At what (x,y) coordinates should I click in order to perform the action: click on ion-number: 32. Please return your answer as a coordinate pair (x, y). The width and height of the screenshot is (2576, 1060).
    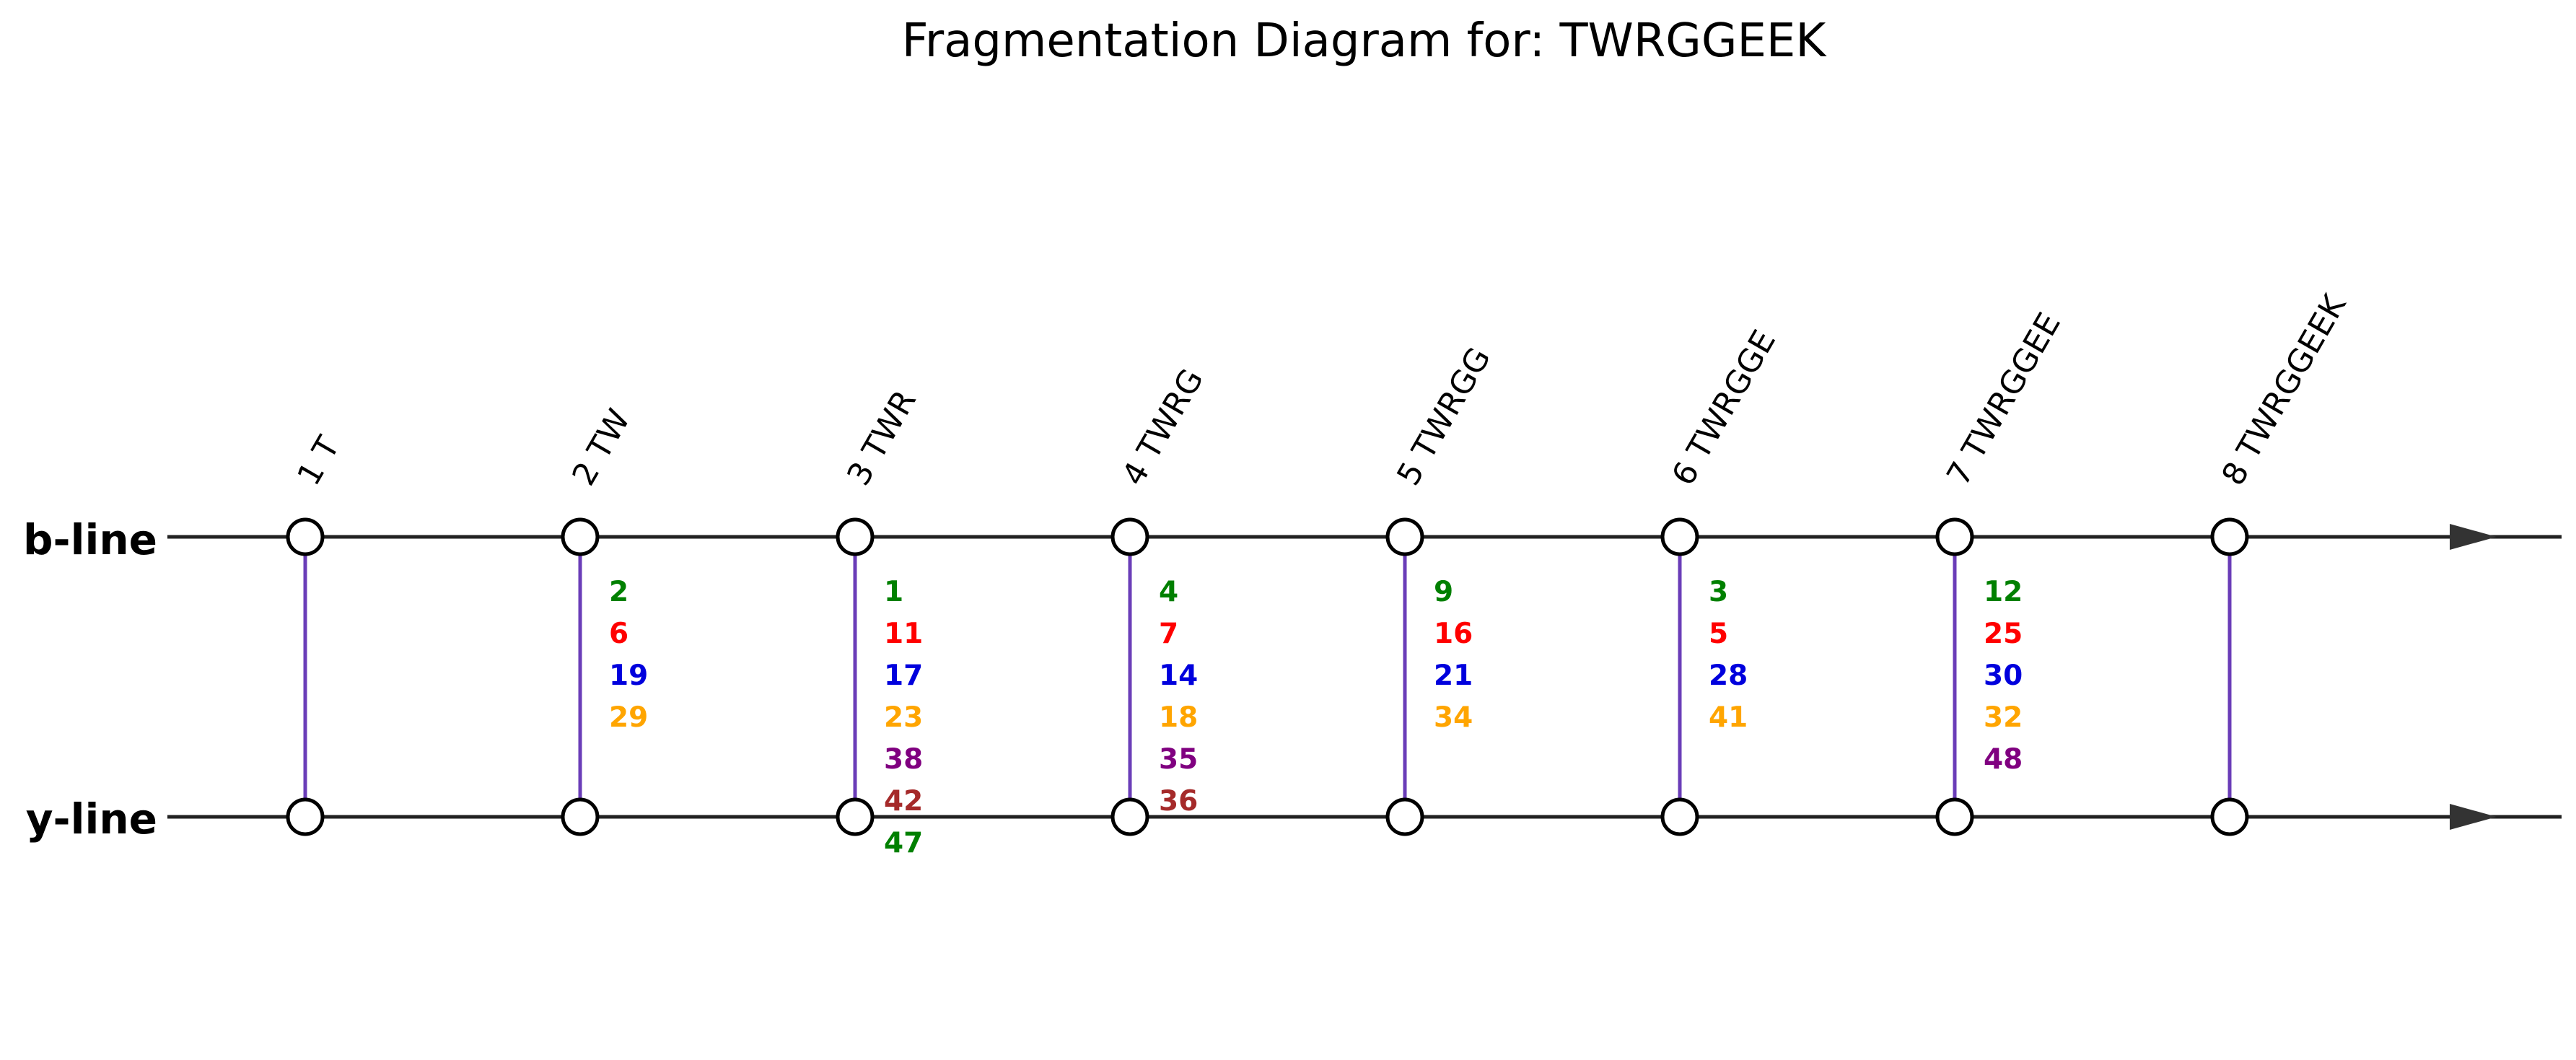
    Looking at the image, I should click on (2003, 717).